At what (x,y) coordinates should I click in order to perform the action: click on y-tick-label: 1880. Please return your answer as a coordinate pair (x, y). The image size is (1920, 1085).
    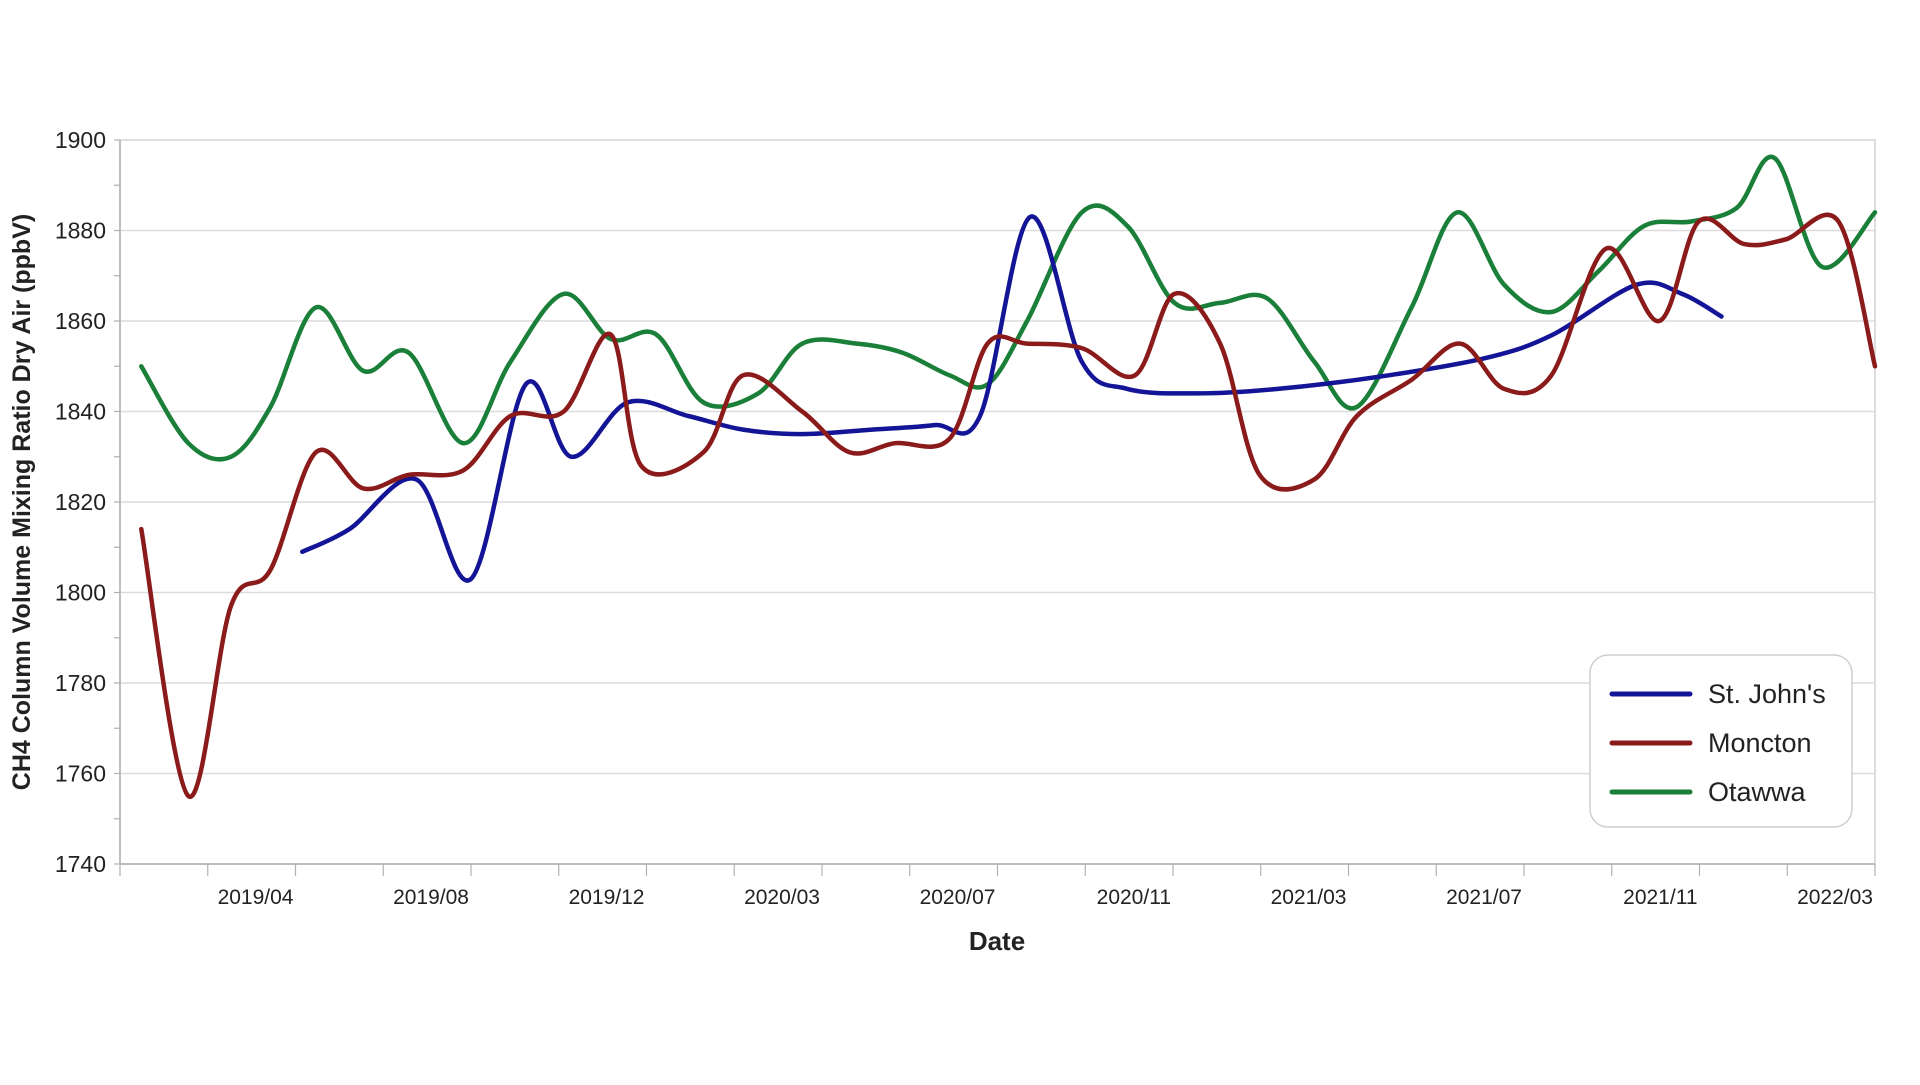
    Looking at the image, I should click on (80, 231).